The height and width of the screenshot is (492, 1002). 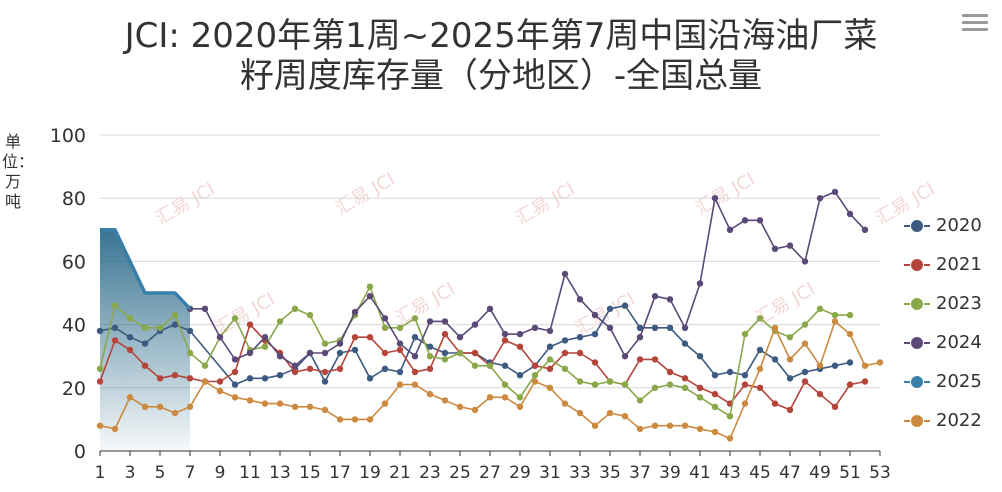 I want to click on y-tick-label: 60, so click(x=74, y=262).